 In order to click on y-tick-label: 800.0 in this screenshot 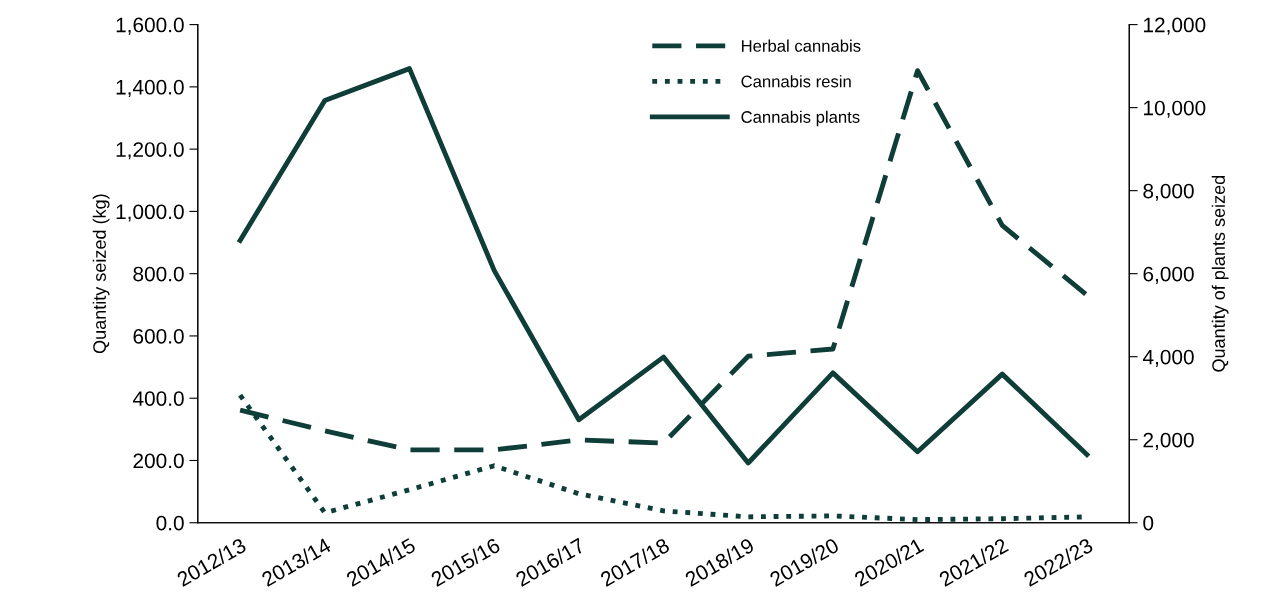, I will do `click(158, 274)`.